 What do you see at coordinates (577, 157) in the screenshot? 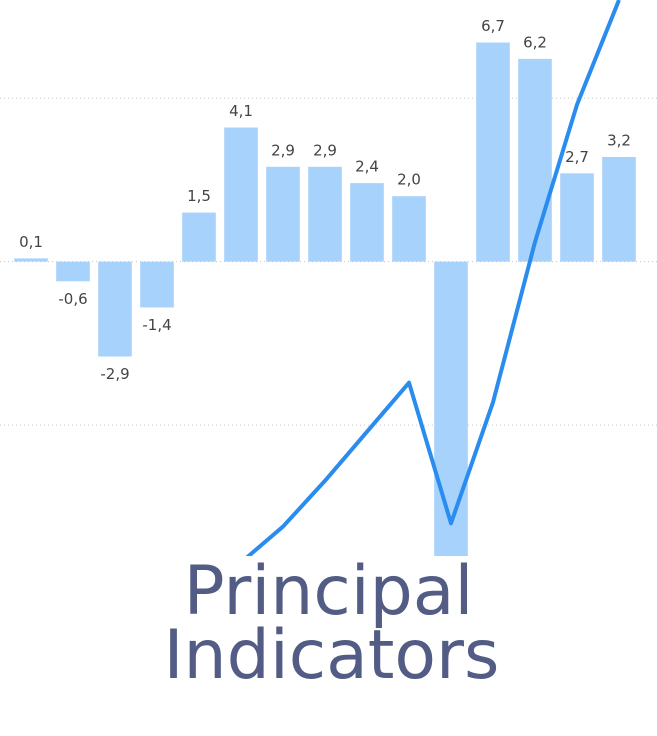
I see `data-label: 2,7` at bounding box center [577, 157].